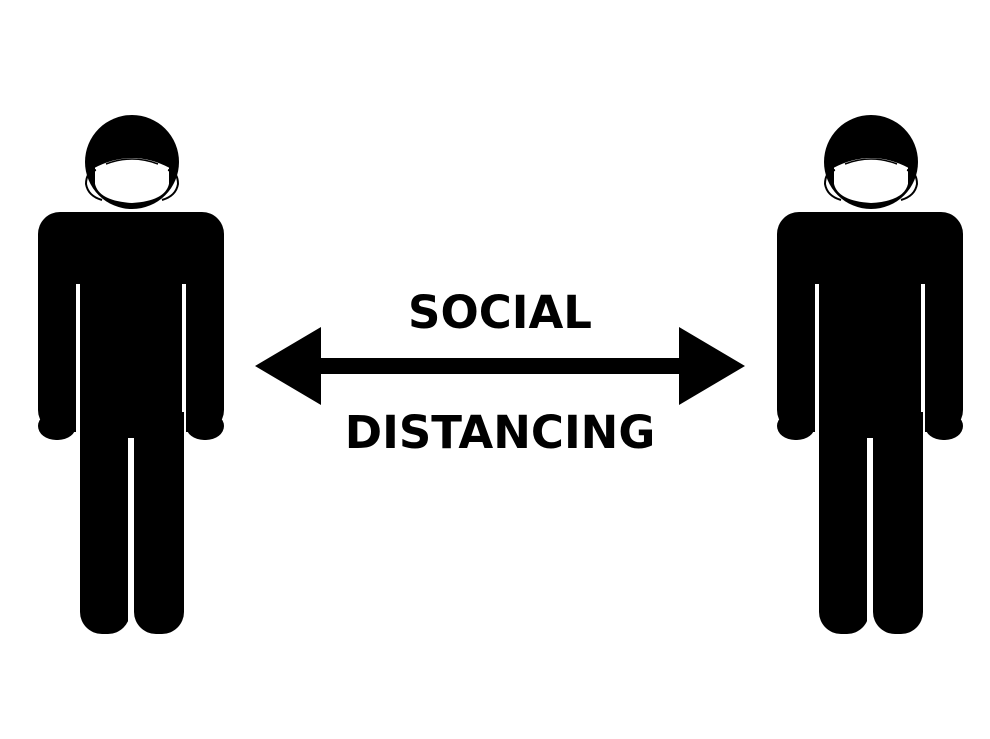  Describe the element at coordinates (500, 366) in the screenshot. I see `double-headed-arrow-icon` at that location.